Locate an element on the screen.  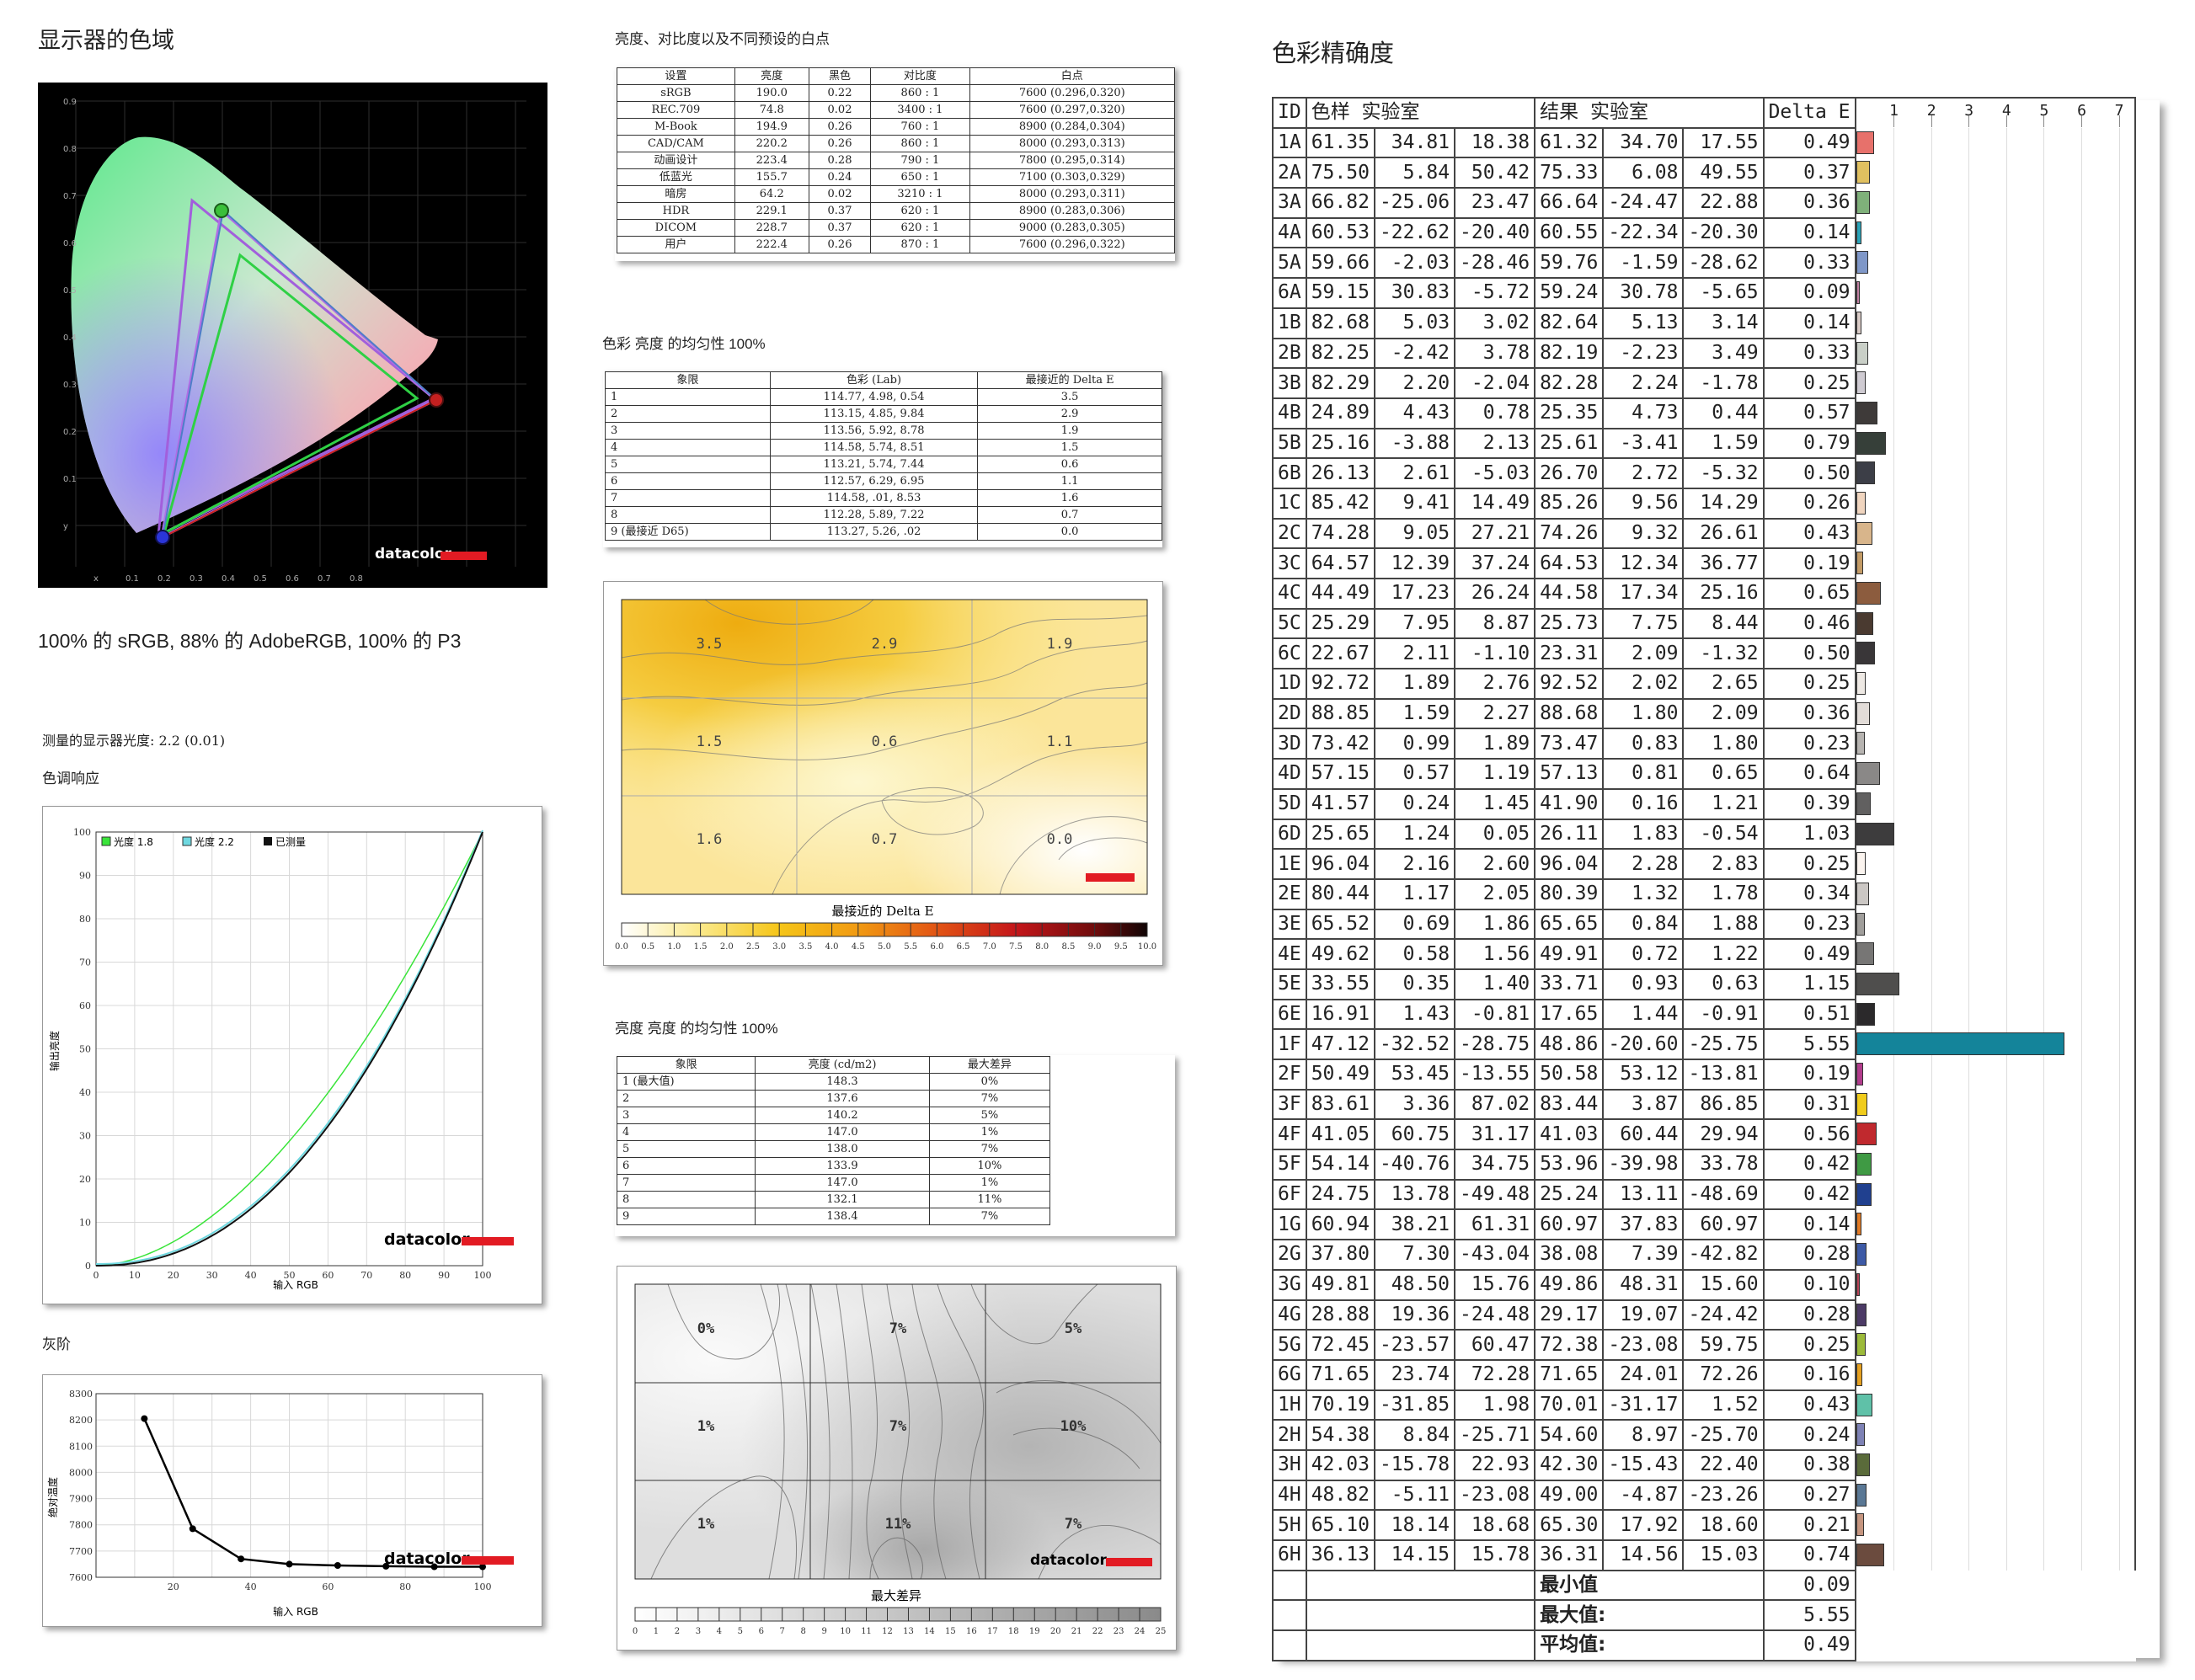
accuracy-value: 1.22 is located at coordinates (1723, 954).